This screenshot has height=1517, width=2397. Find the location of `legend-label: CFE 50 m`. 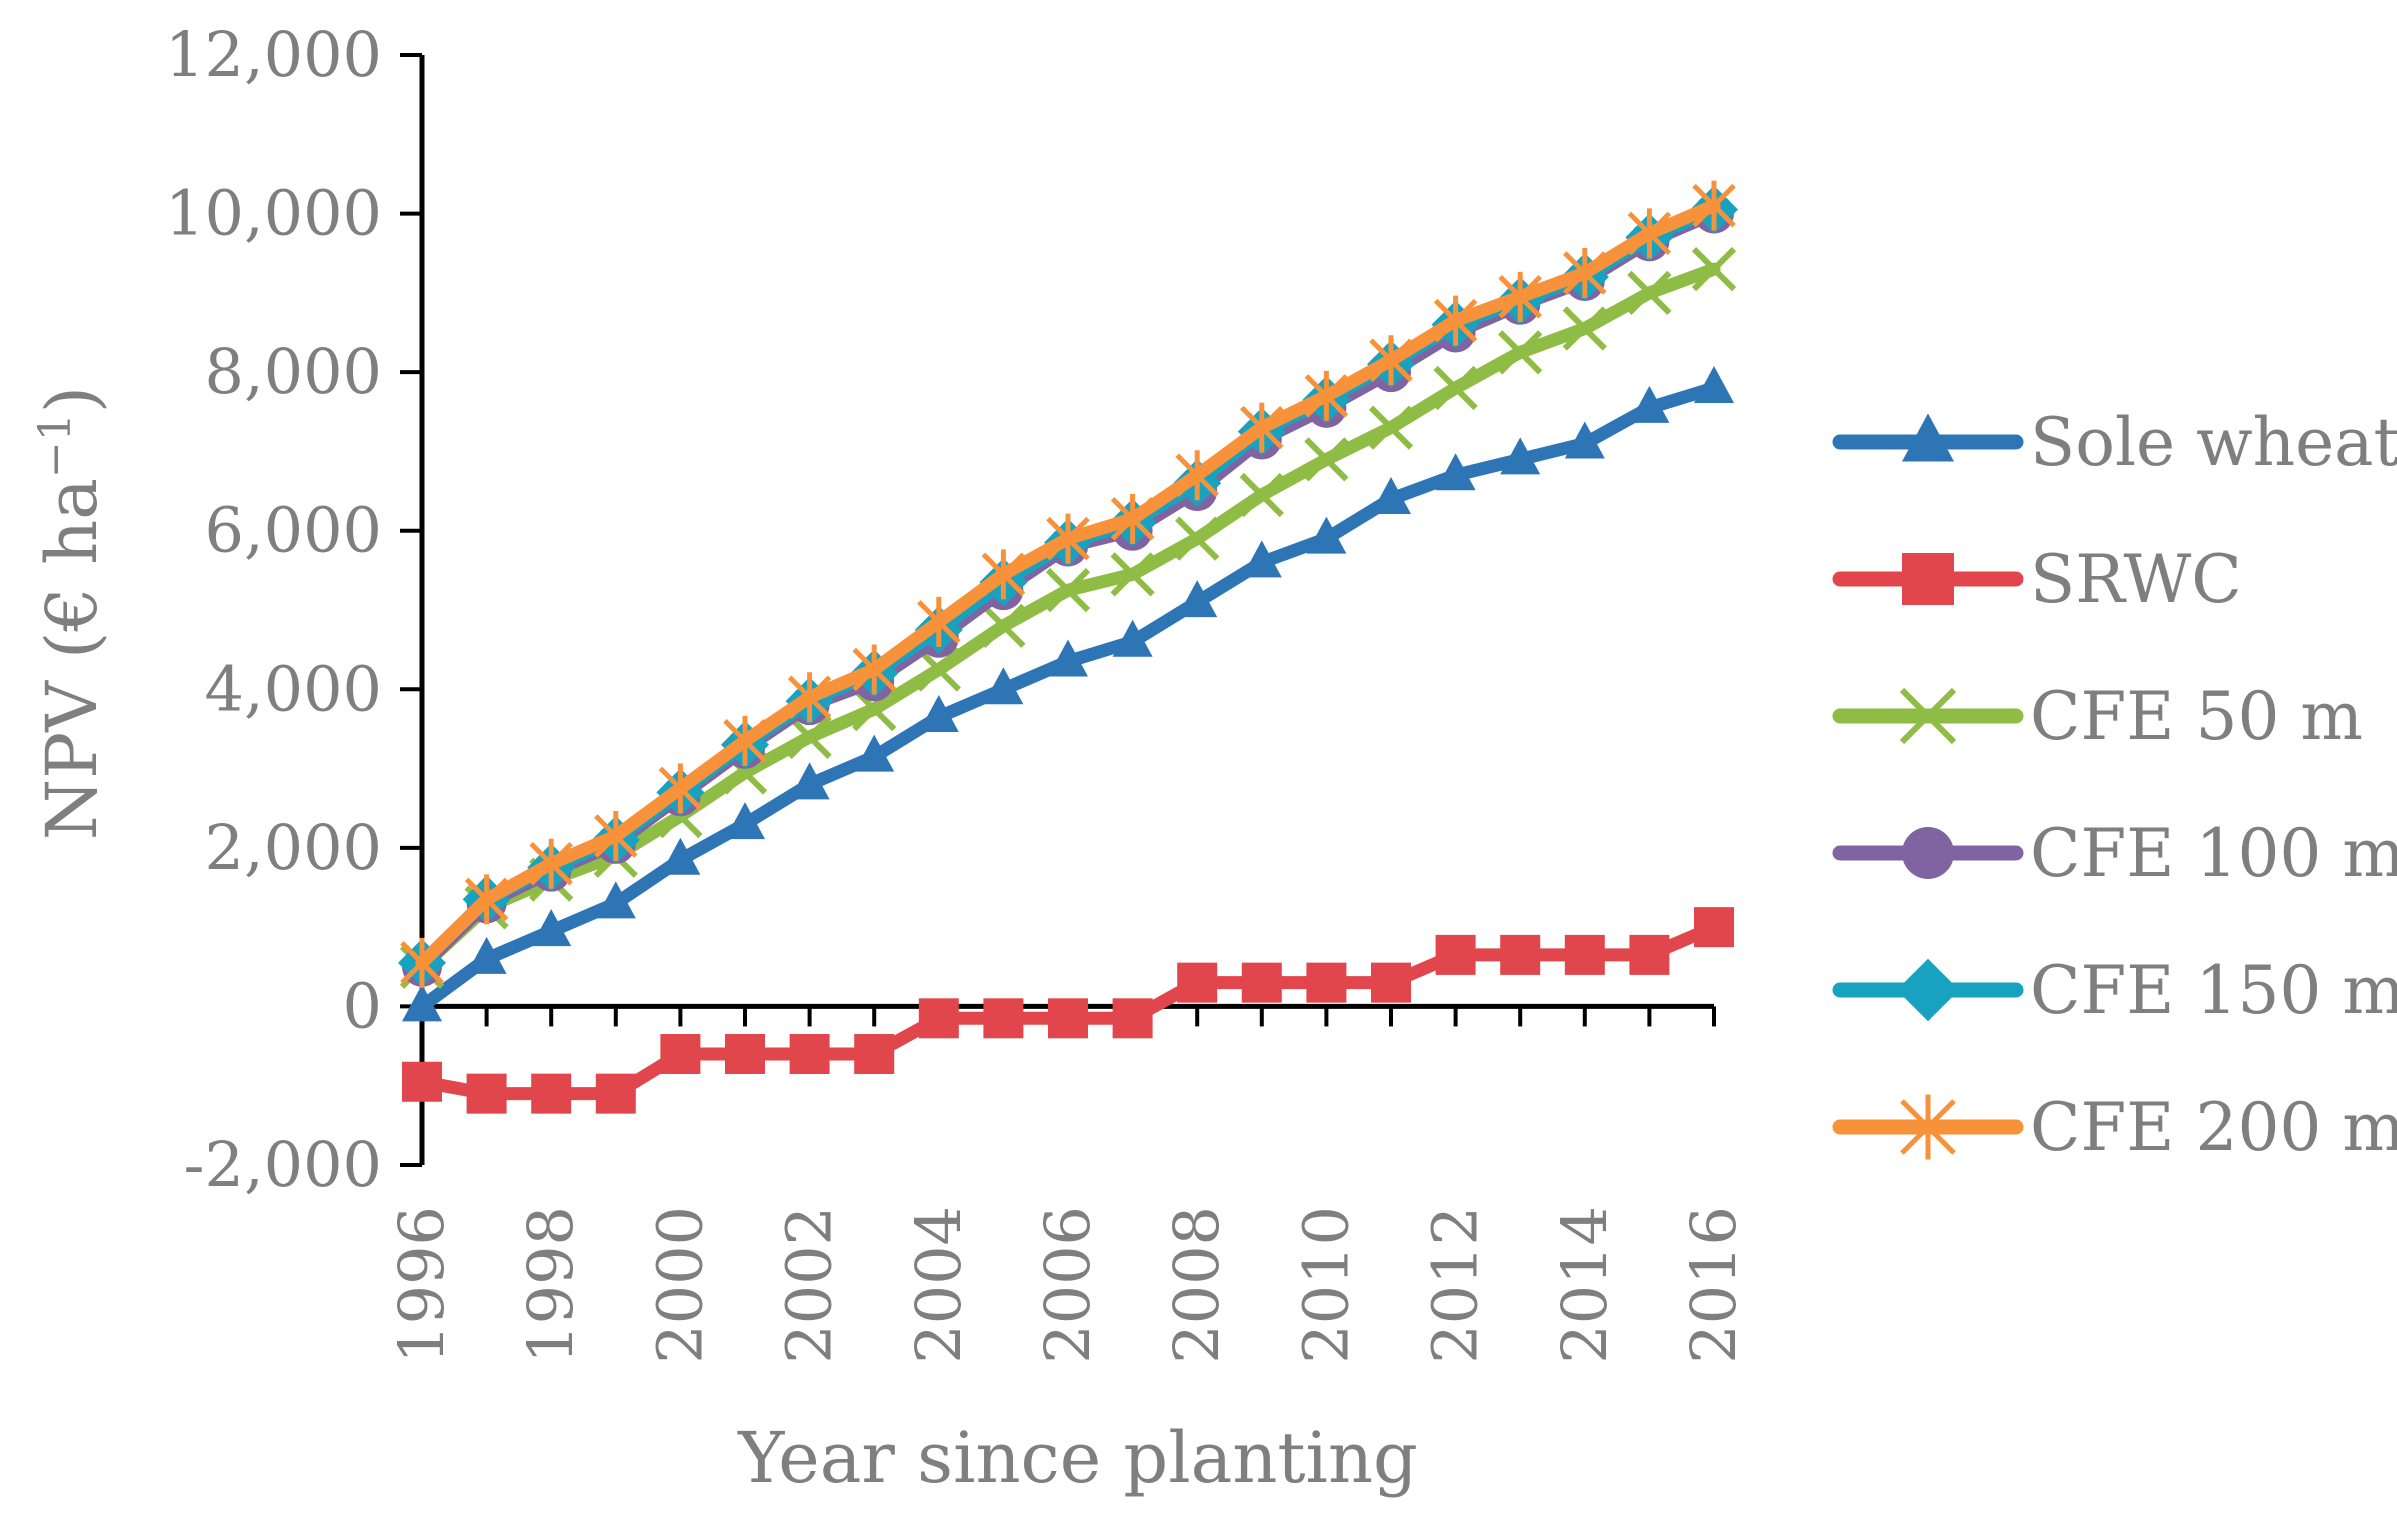

legend-label: CFE 50 m is located at coordinates (2196, 716).